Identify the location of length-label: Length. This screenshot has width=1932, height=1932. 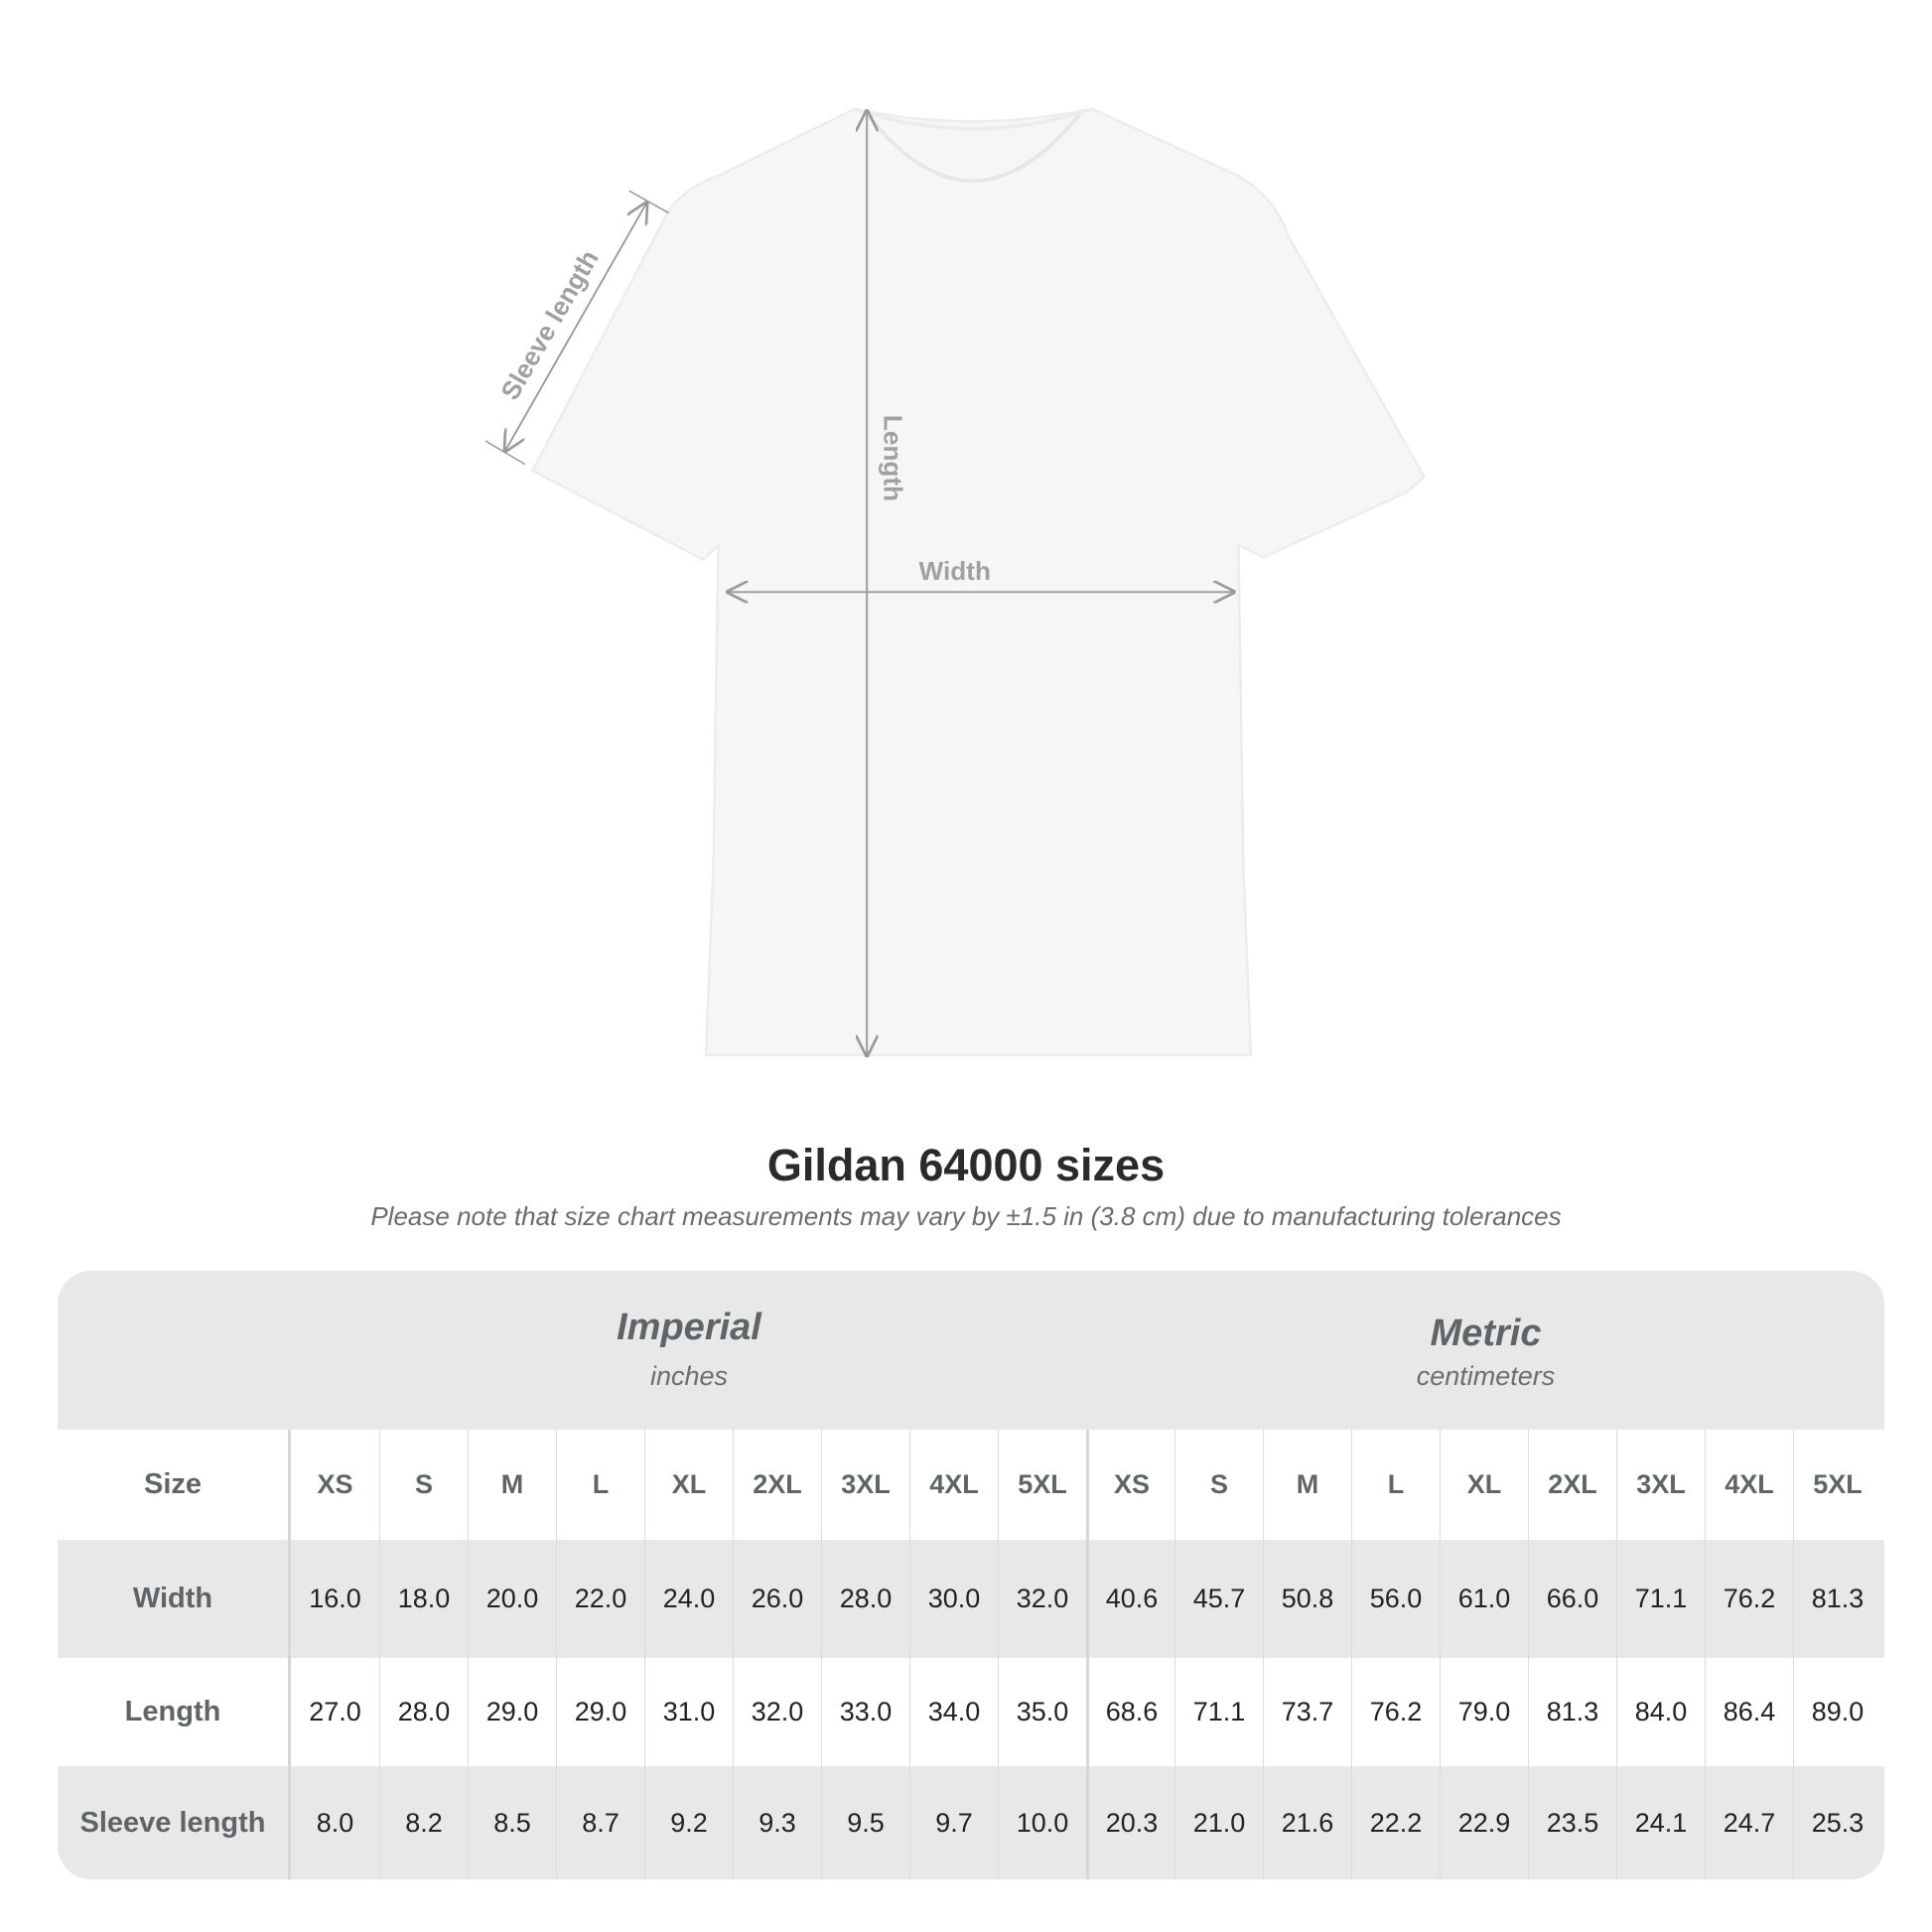
(894, 458).